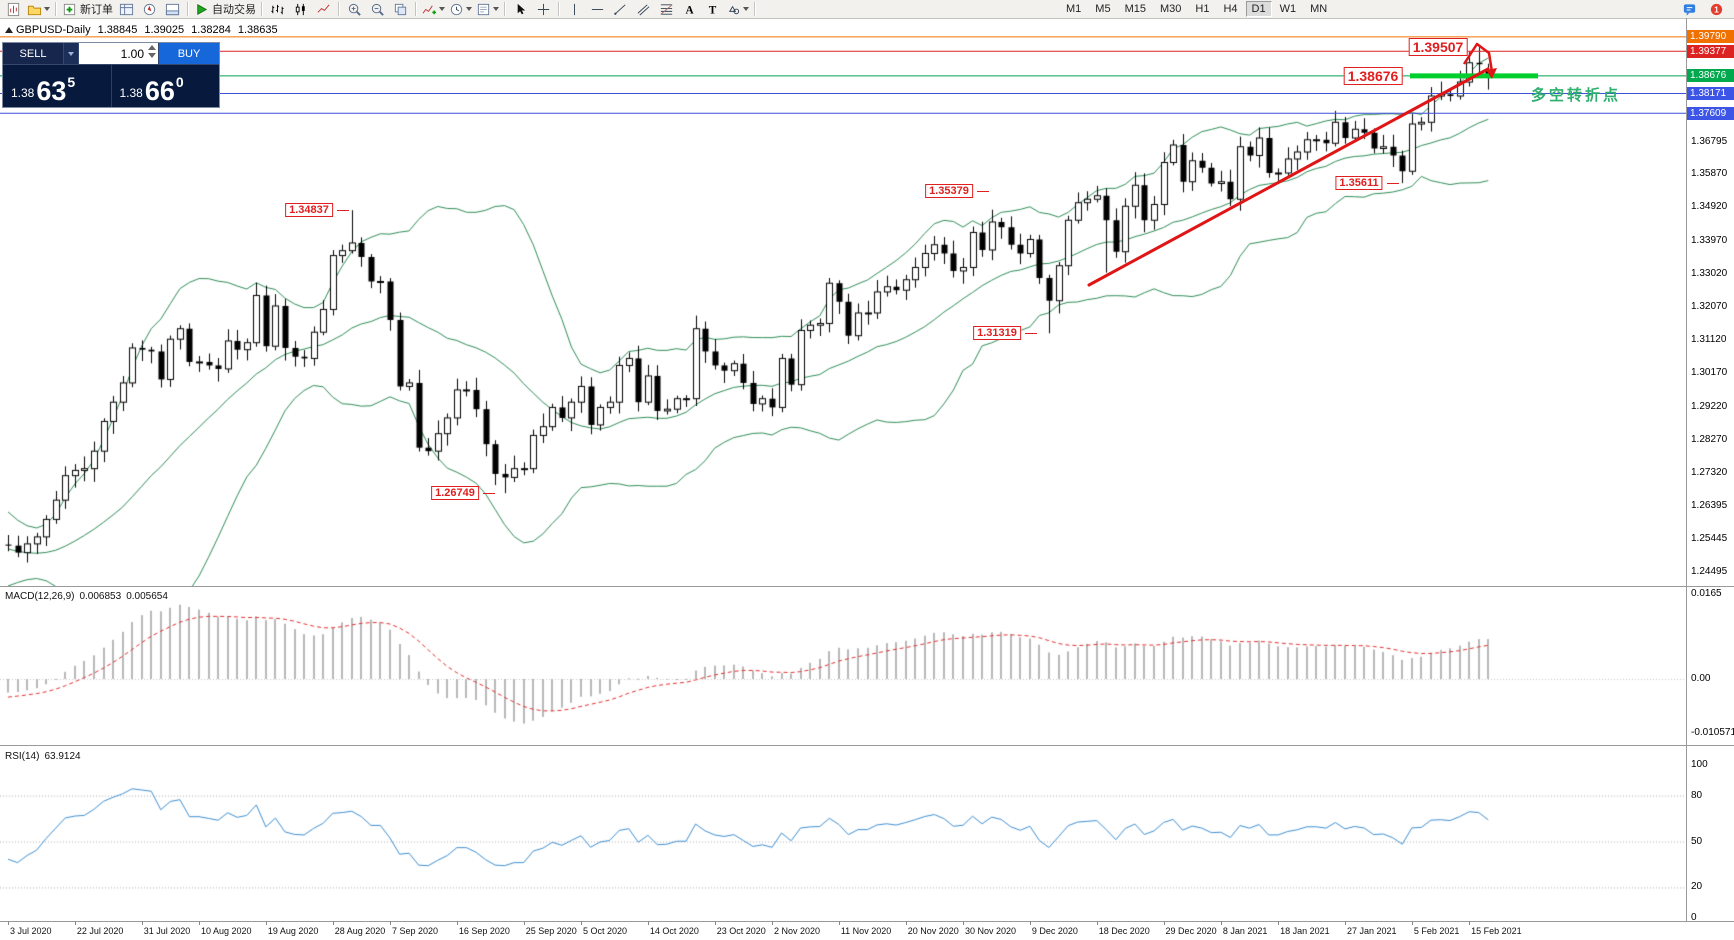  What do you see at coordinates (737, 9) in the screenshot?
I see `shapes-icon` at bounding box center [737, 9].